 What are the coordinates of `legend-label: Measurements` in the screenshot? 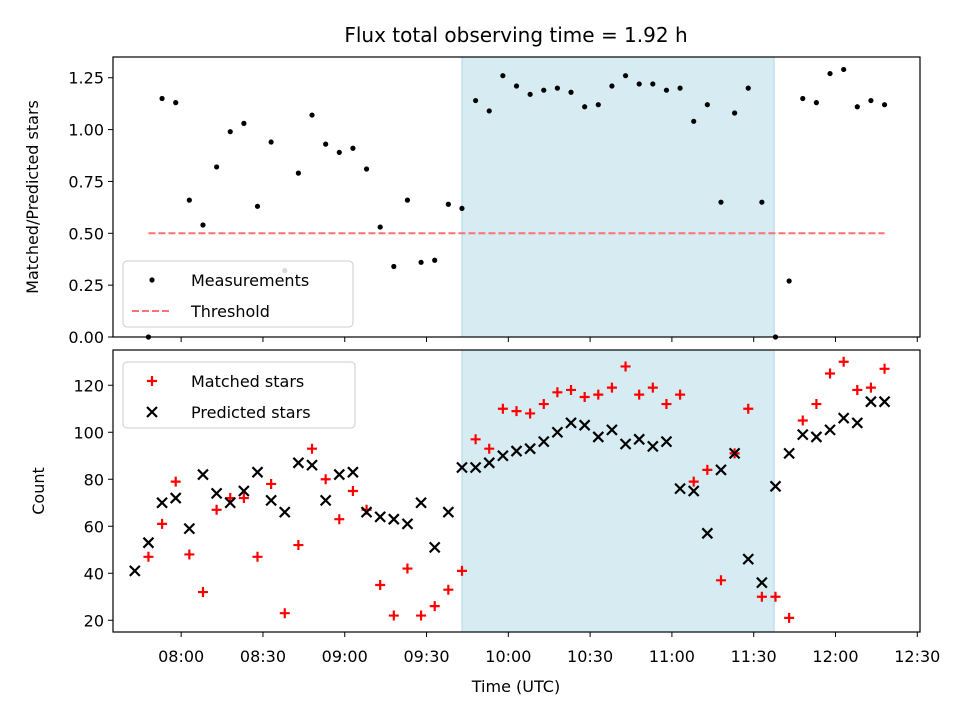 It's located at (250, 280).